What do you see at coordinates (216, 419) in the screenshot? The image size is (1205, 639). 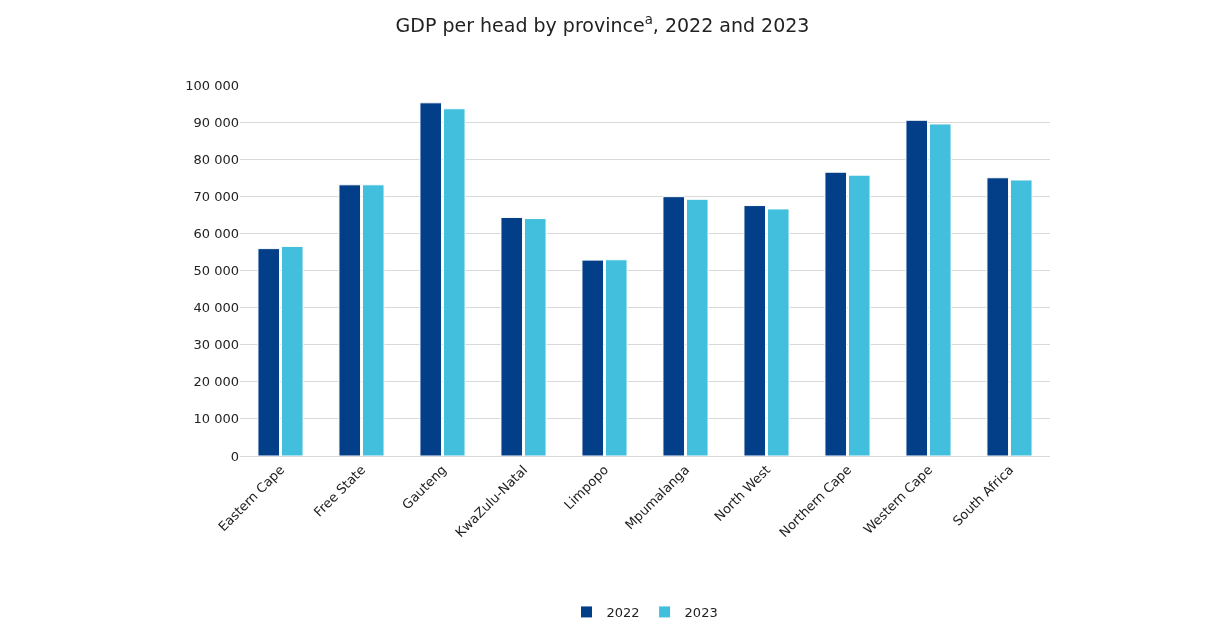 I see `y-tick-label: 10 000` at bounding box center [216, 419].